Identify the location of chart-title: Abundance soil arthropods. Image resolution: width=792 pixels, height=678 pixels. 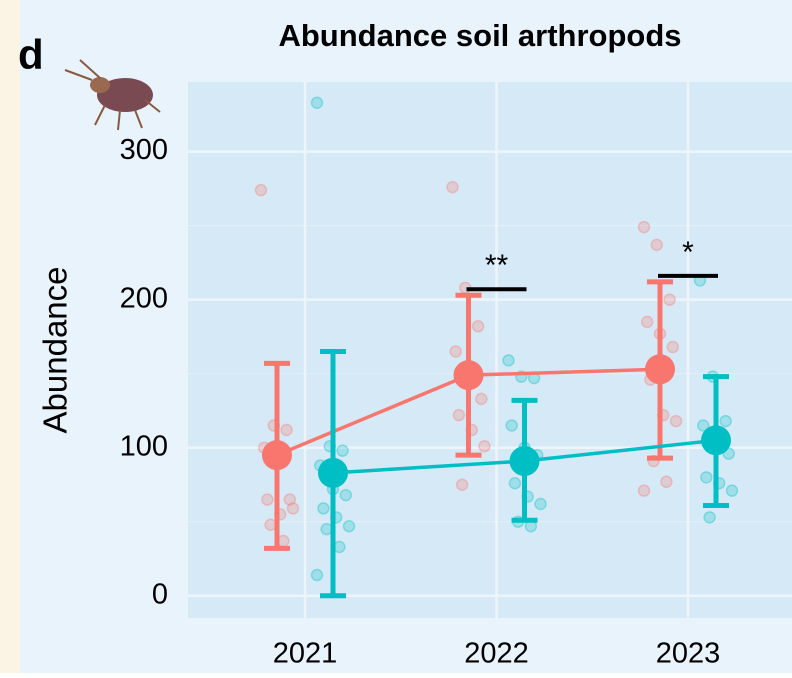
(479, 35).